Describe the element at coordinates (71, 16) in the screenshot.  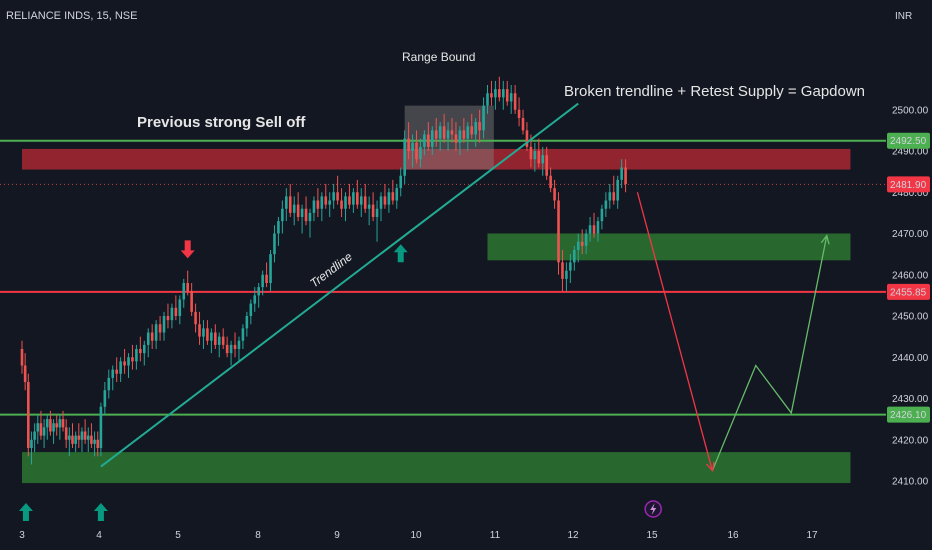
I see `symbol-label: RELIANCE INDS, 15, NSE` at that location.